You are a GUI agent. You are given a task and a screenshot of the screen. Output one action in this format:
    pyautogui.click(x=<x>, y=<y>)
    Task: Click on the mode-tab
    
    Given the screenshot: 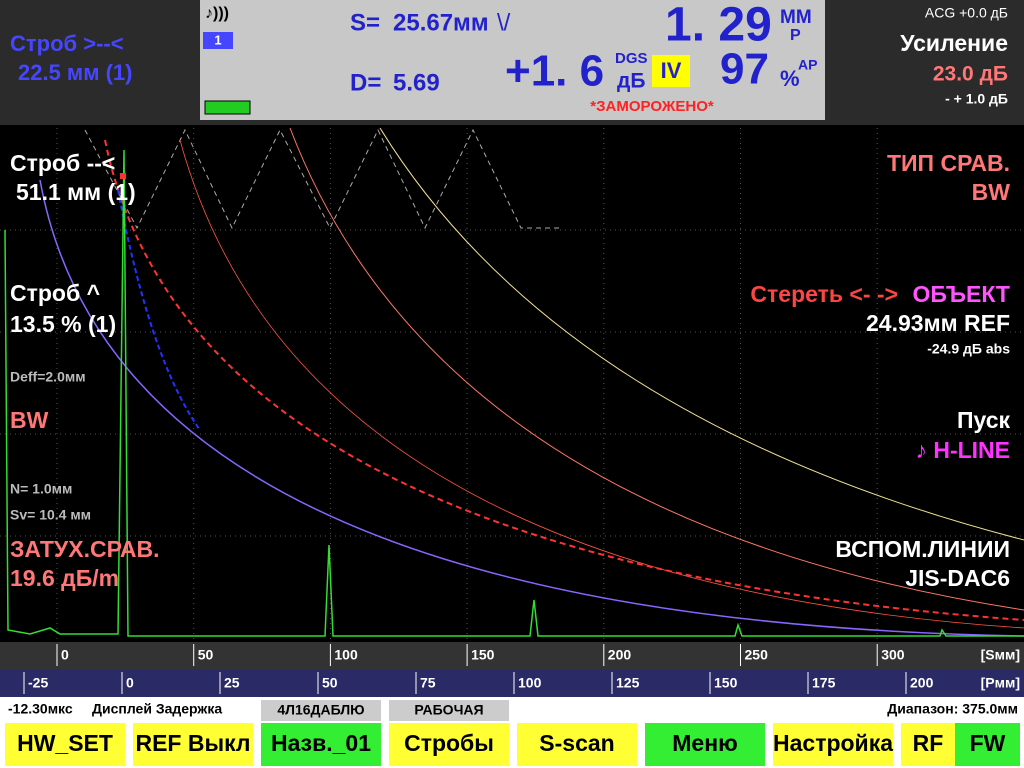 What is the action you would take?
    pyautogui.click(x=449, y=710)
    